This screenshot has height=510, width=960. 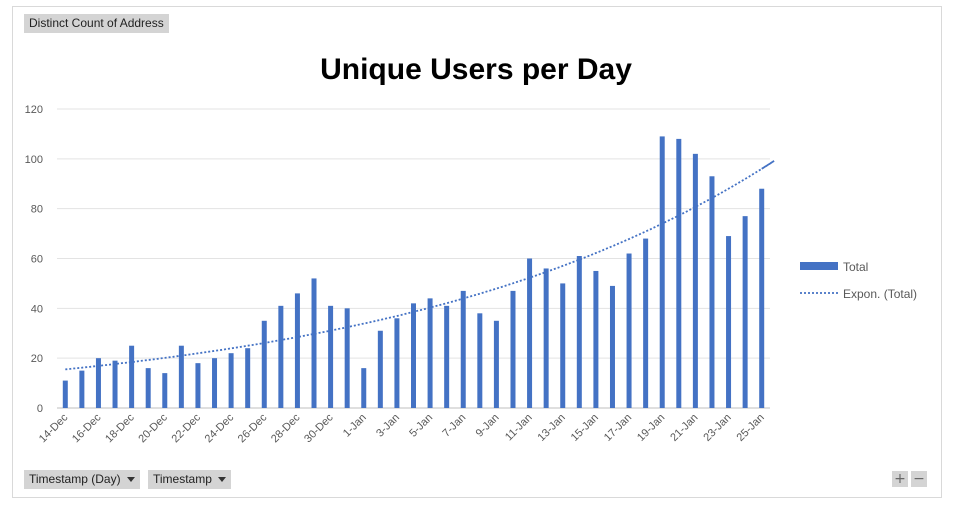 What do you see at coordinates (919, 479) in the screenshot?
I see `collapse-field-button: −` at bounding box center [919, 479].